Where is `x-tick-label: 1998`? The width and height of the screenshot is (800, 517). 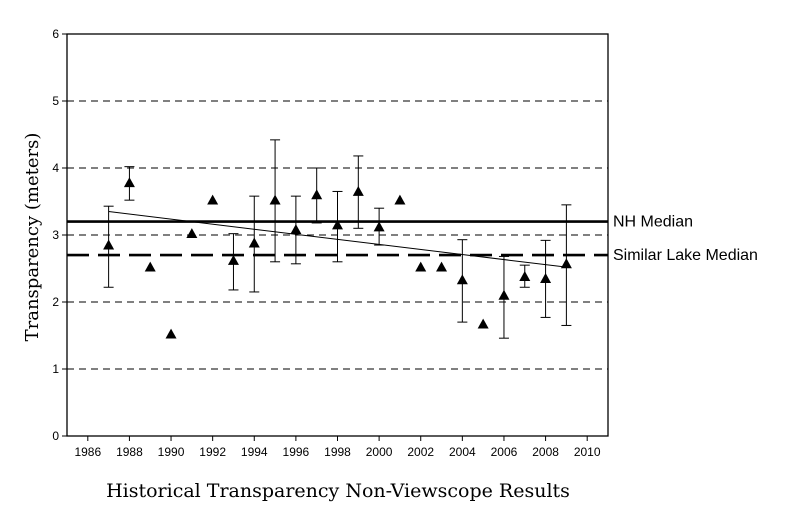 x-tick-label: 1998 is located at coordinates (337, 452).